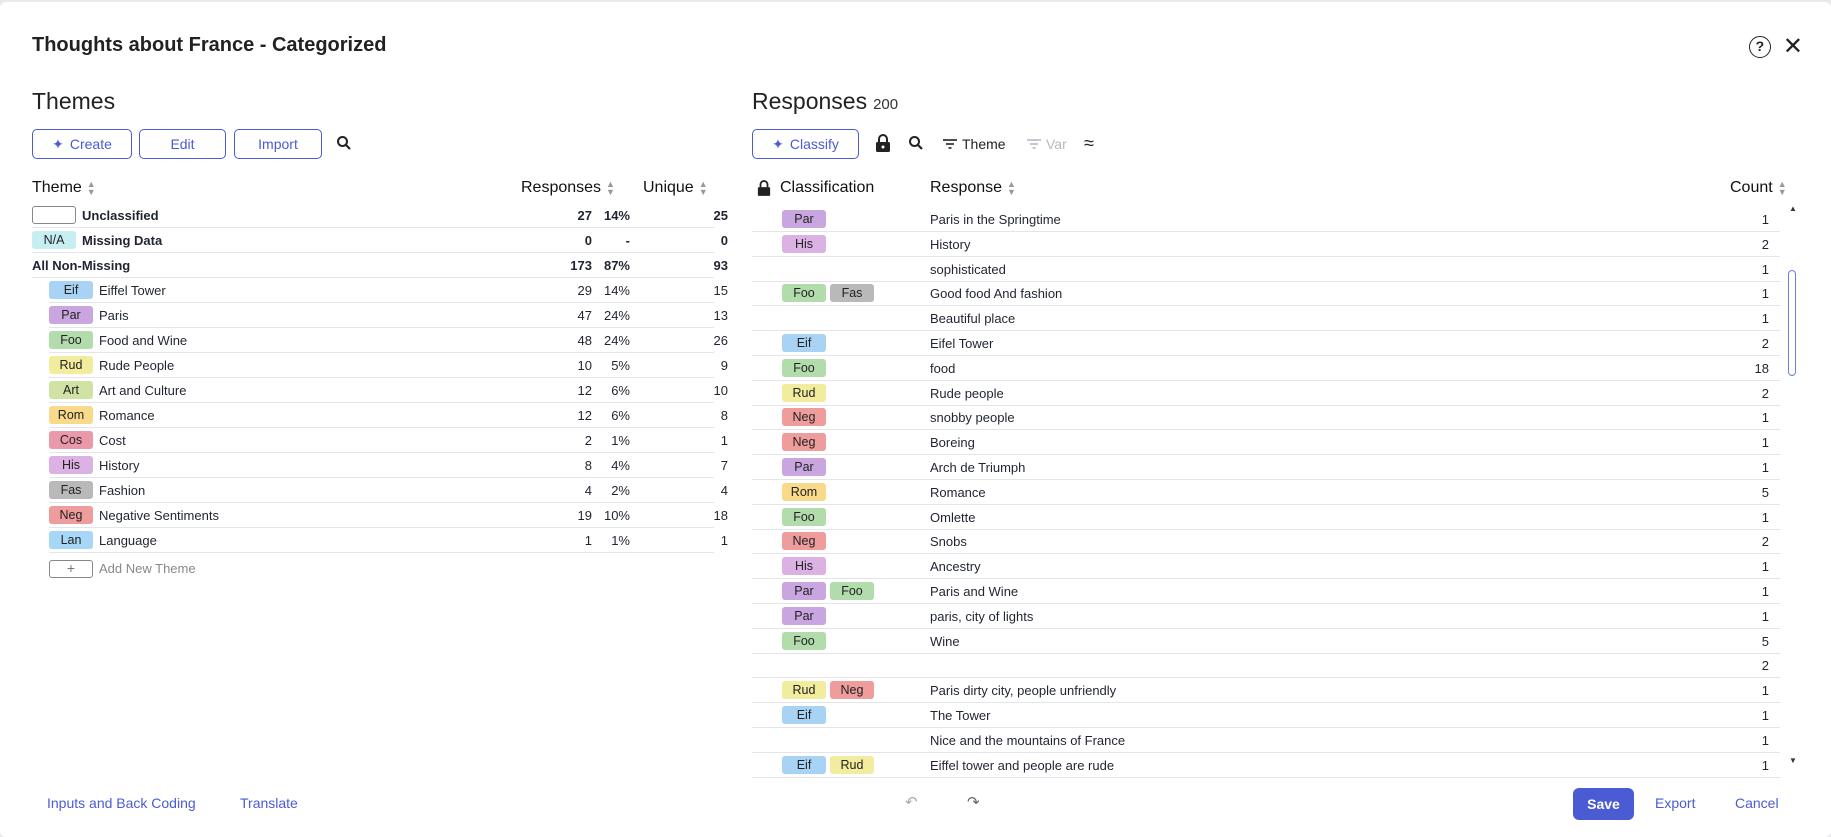 The image size is (1831, 837). I want to click on theme-code-tag: Fas, so click(71, 490).